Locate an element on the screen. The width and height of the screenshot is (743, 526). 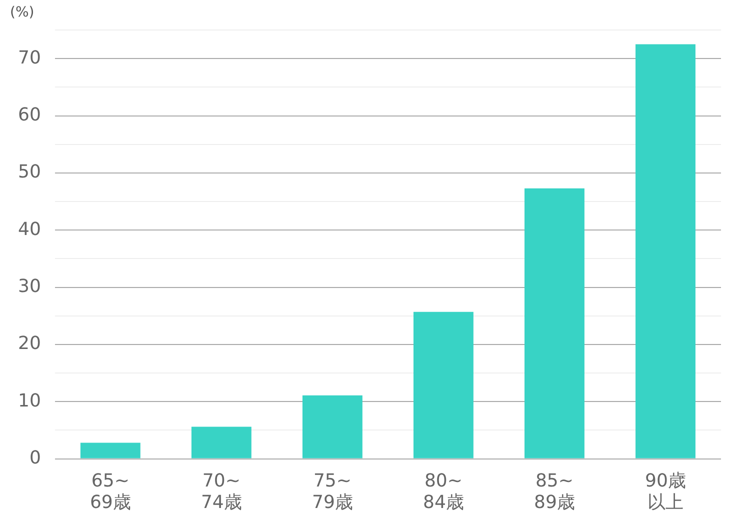
y-tick-label: 50 is located at coordinates (29, 172).